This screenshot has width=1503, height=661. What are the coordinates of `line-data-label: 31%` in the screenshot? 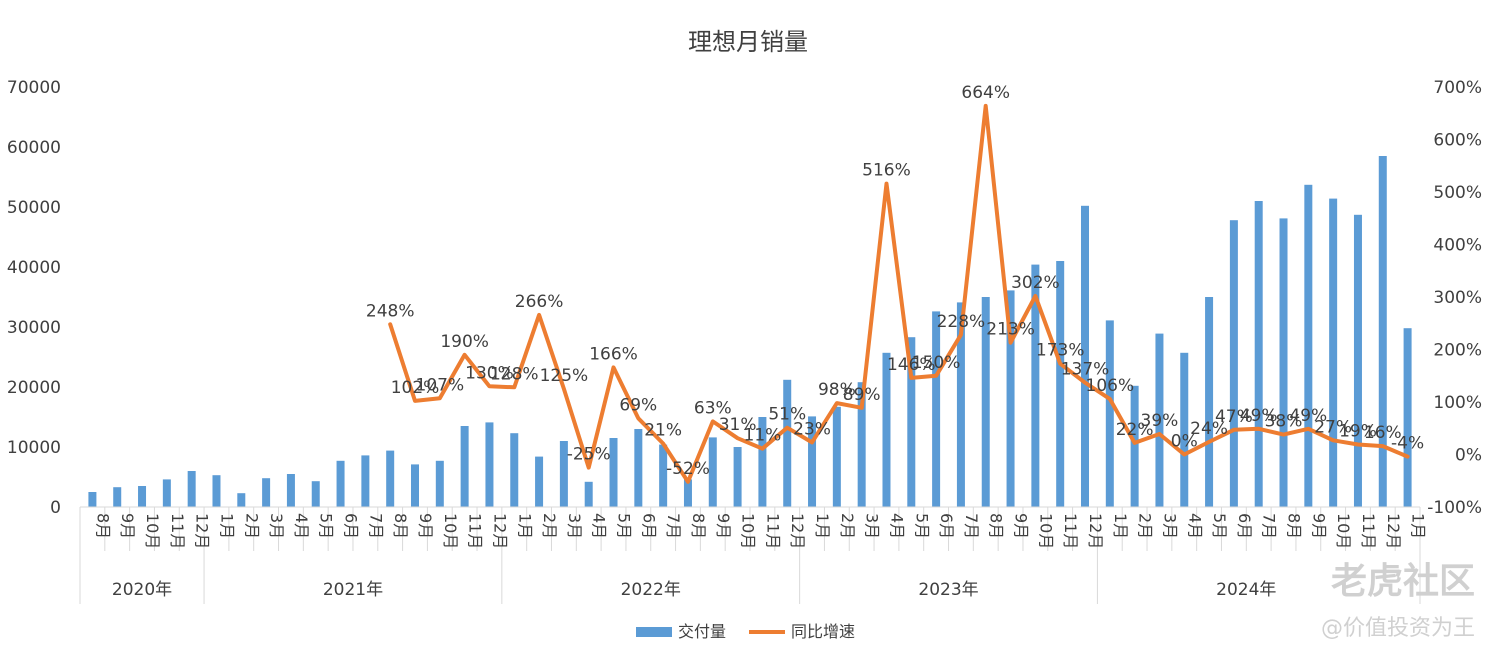 It's located at (738, 425).